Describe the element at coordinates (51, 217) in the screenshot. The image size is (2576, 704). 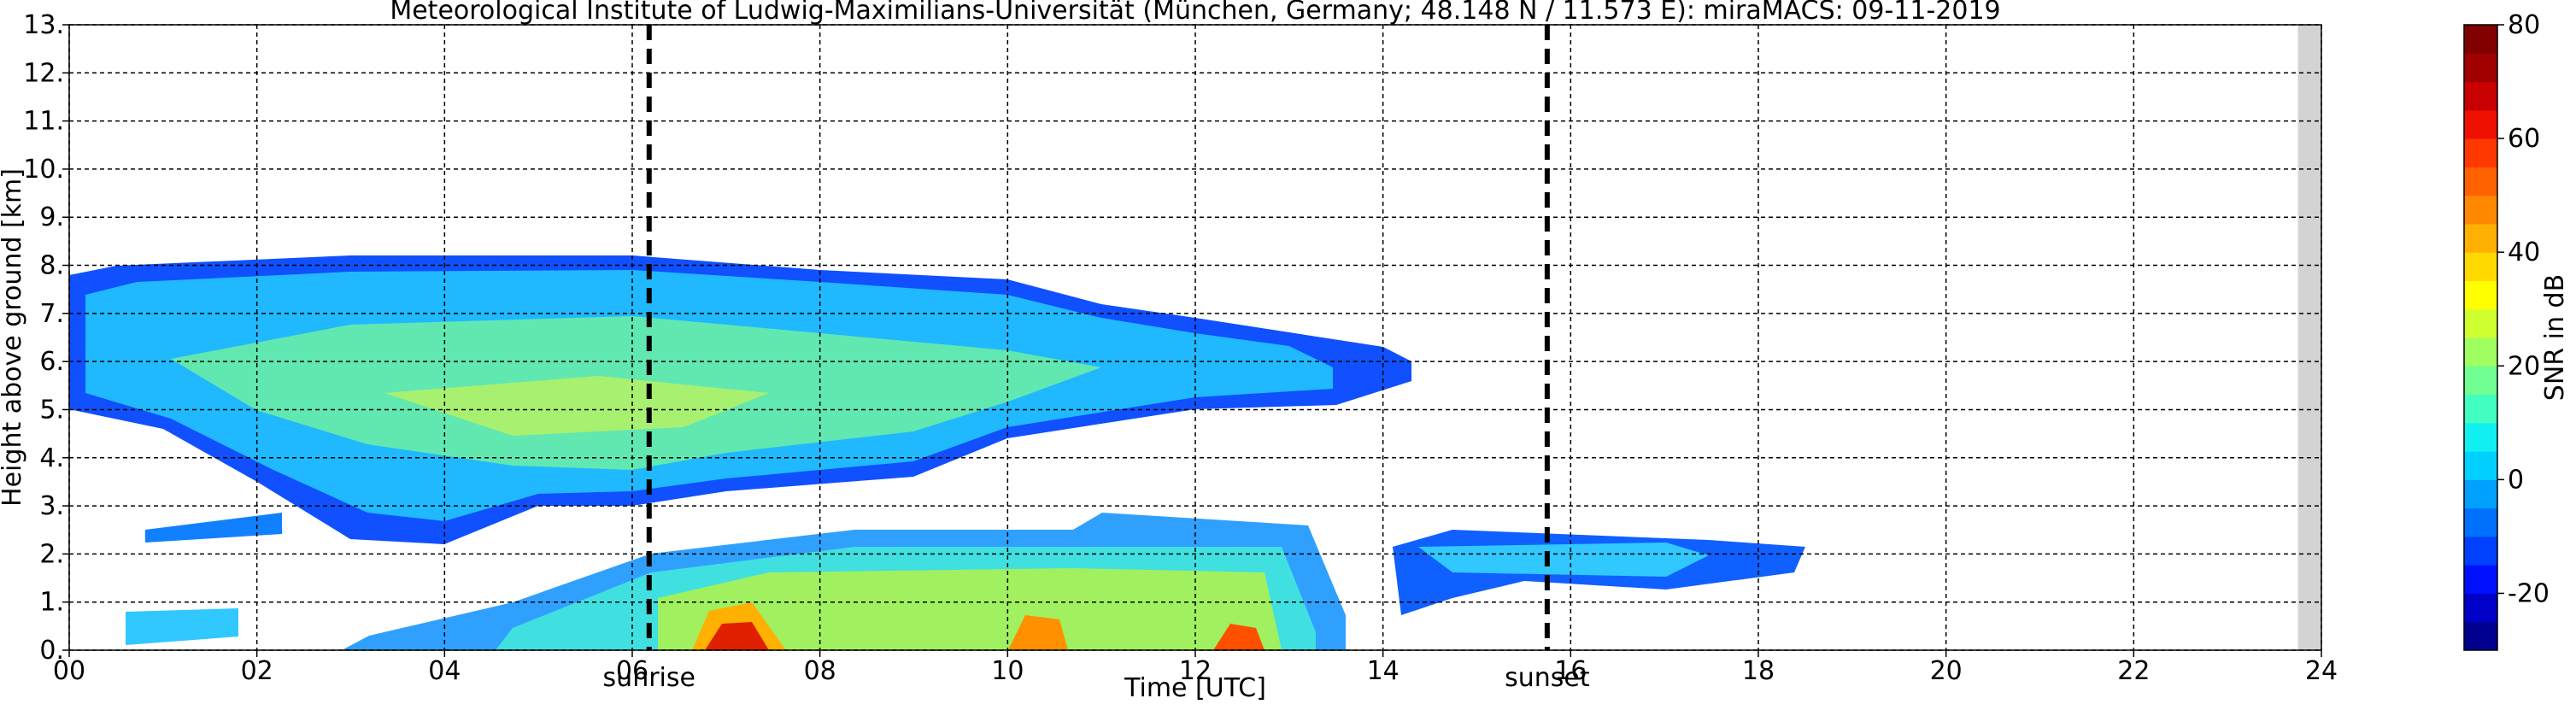
I see `y-tick-label: 9.` at that location.